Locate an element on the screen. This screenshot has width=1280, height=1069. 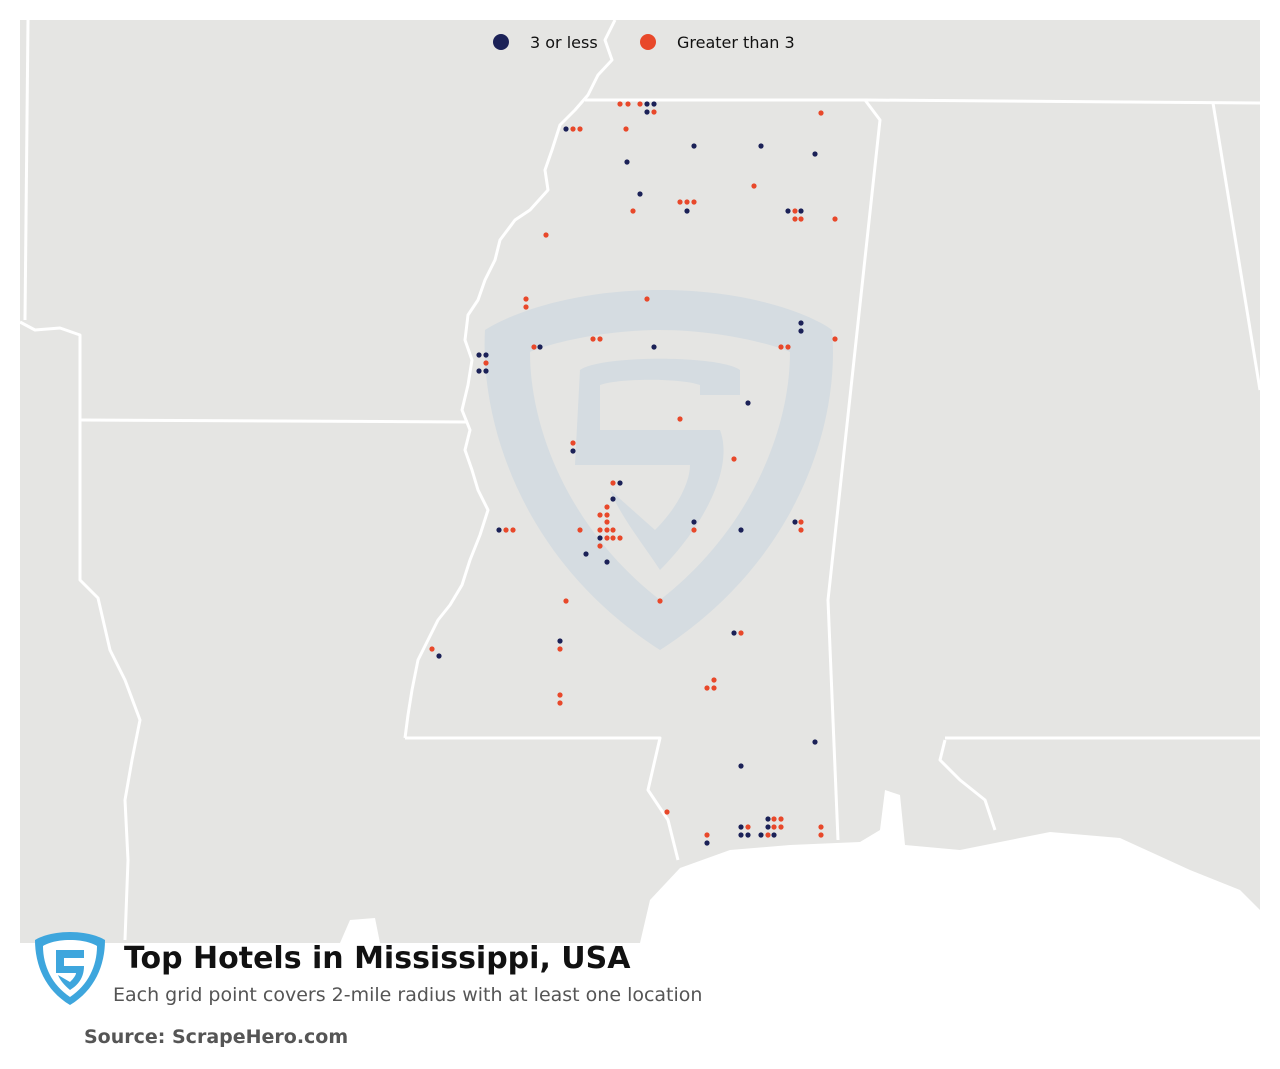
watermark is located at coordinates (658, 470).